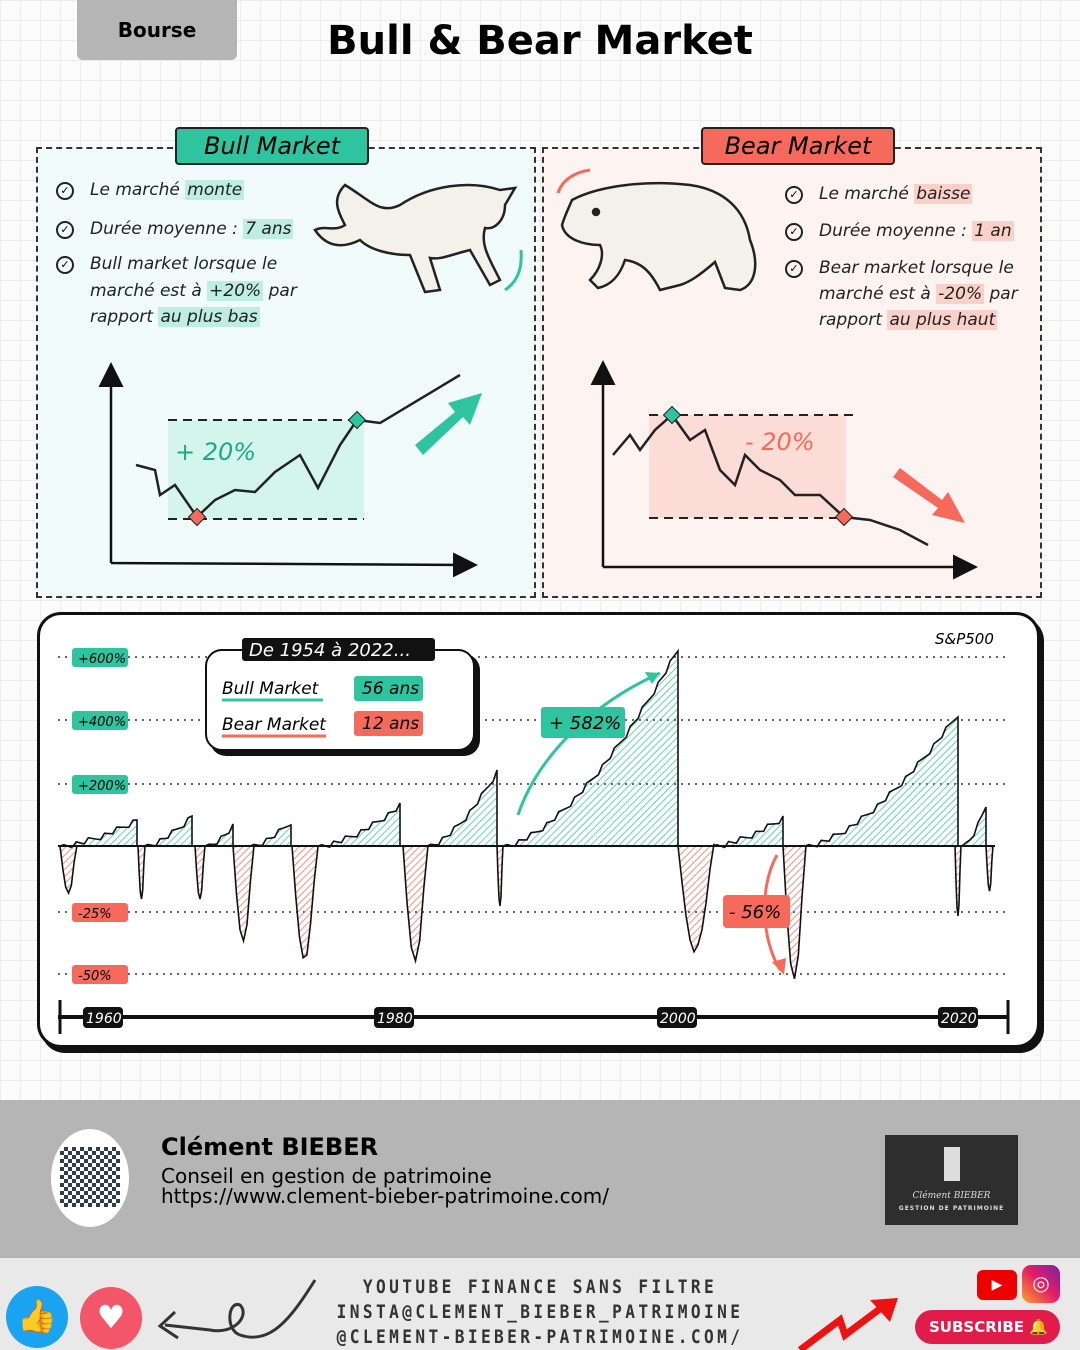 This screenshot has height=1350, width=1080. I want to click on qr-code, so click(90, 1178).